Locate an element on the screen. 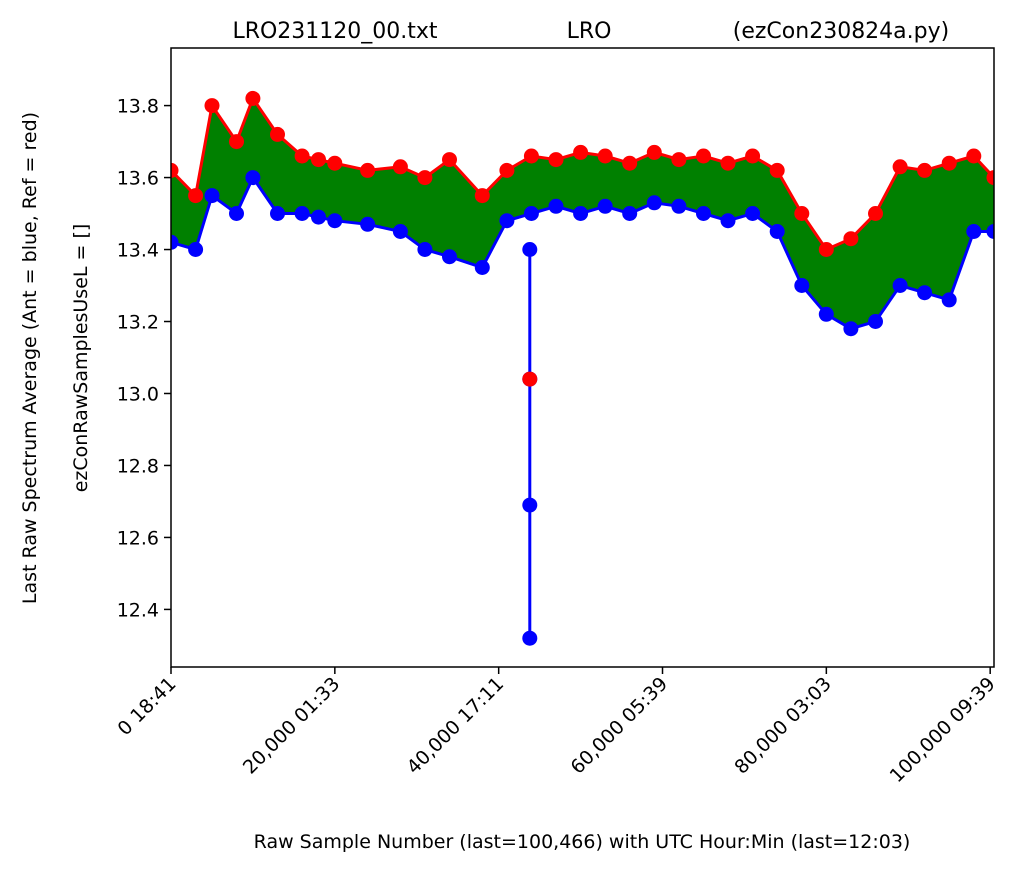 The height and width of the screenshot is (872, 1024). title-left: LRO231120_00.txt is located at coordinates (334, 31).